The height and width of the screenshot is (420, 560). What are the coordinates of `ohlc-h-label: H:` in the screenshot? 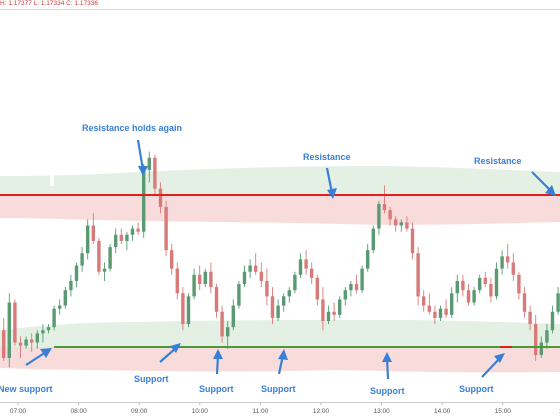 It's located at (4, 3).